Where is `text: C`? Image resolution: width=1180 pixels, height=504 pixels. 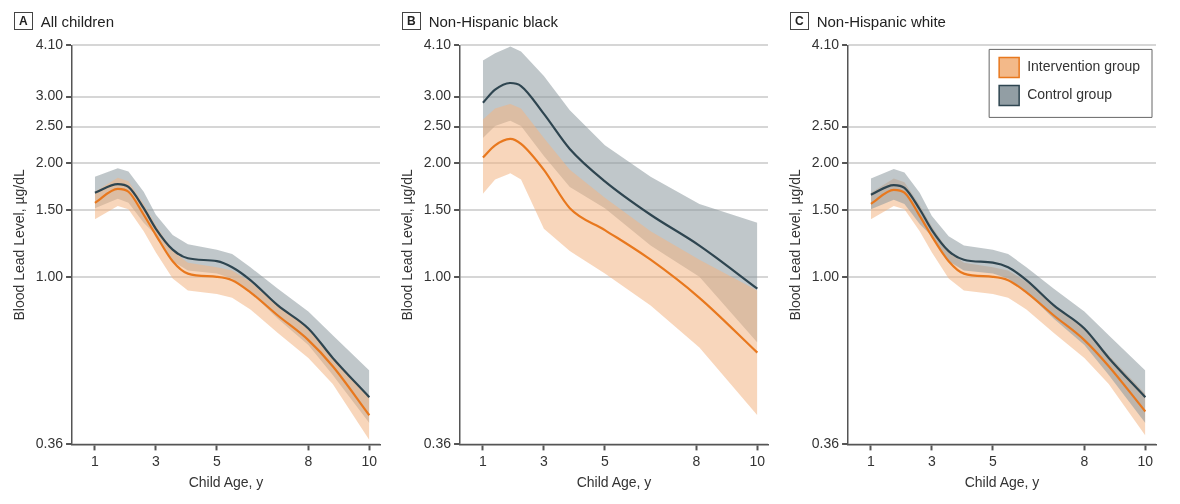 text: C is located at coordinates (799, 21).